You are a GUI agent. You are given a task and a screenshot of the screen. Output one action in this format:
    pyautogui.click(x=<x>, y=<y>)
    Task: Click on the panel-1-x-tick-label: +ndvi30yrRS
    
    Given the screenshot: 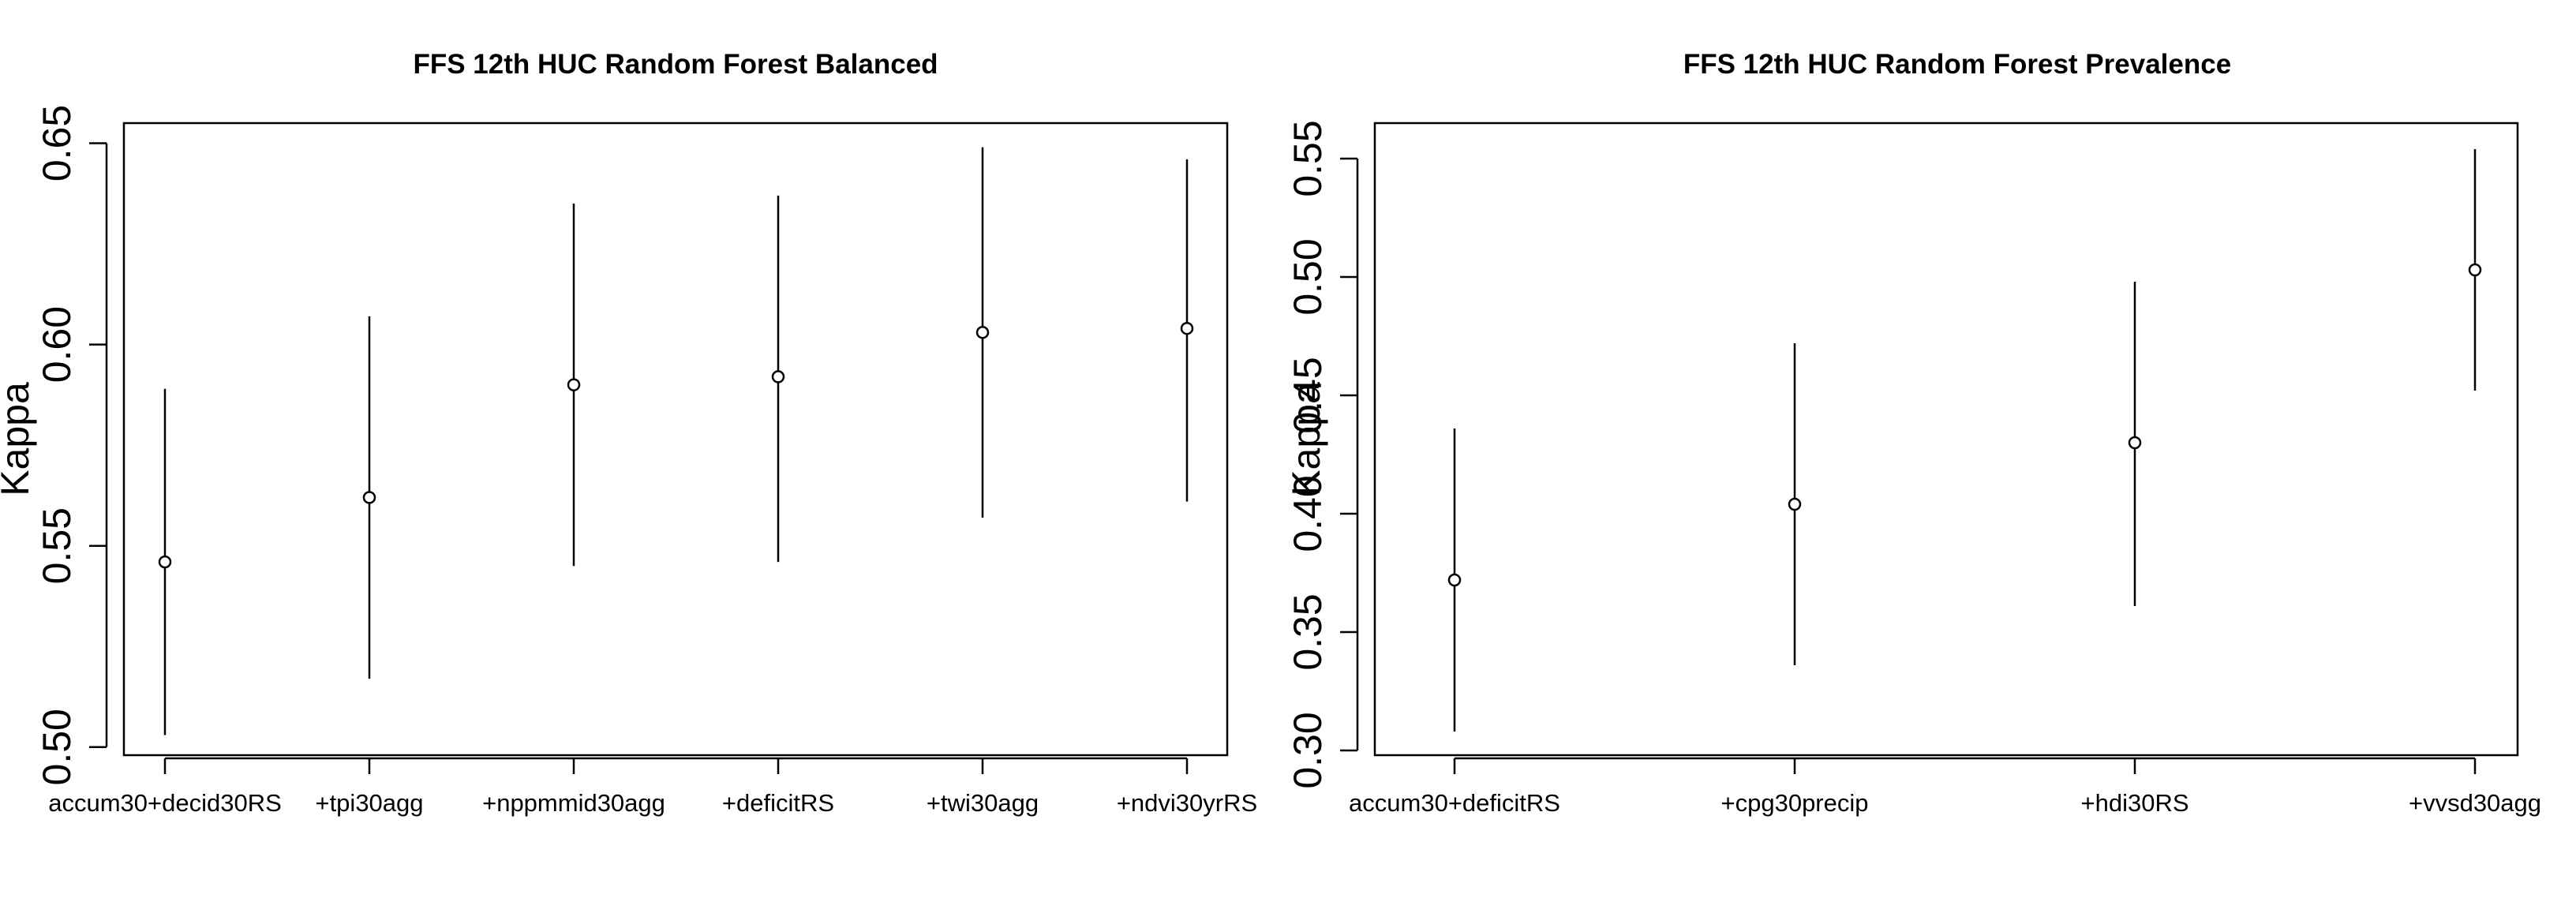 What is the action you would take?
    pyautogui.click(x=1187, y=803)
    